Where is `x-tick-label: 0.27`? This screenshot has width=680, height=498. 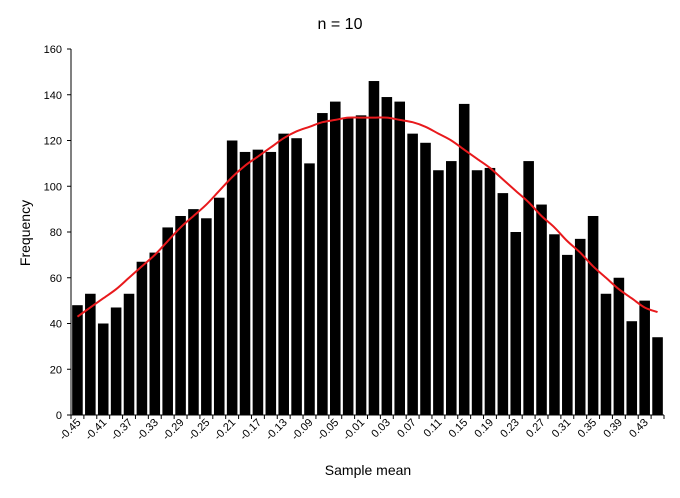
x-tick-label: 0.27 is located at coordinates (536, 429).